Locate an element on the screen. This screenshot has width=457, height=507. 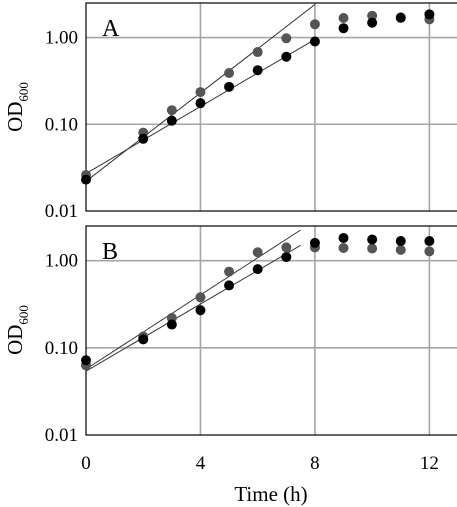
y-axis-label-b: OD600 is located at coordinates (17, 330).